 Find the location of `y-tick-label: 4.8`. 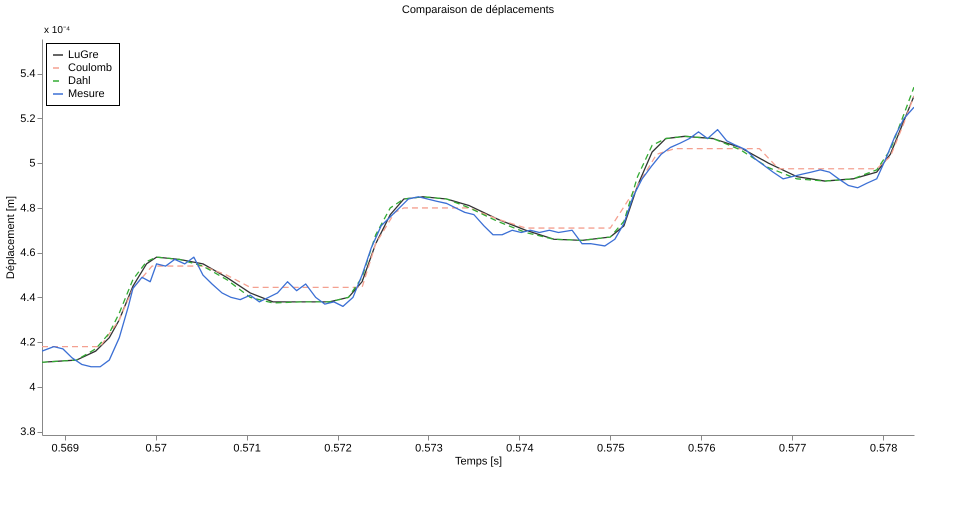

y-tick-label: 4.8 is located at coordinates (28, 208).